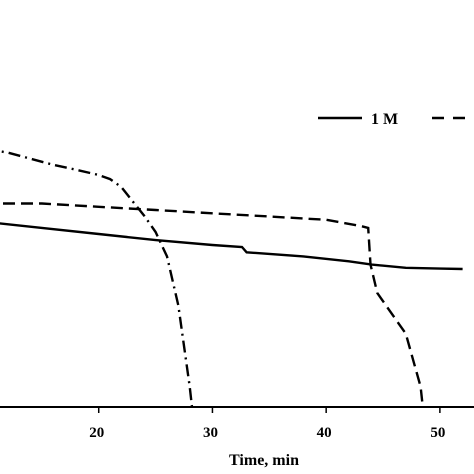 Image resolution: width=474 pixels, height=474 pixels. What do you see at coordinates (237, 423) in the screenshot?
I see `axes: 20 30 40 50` at bounding box center [237, 423].